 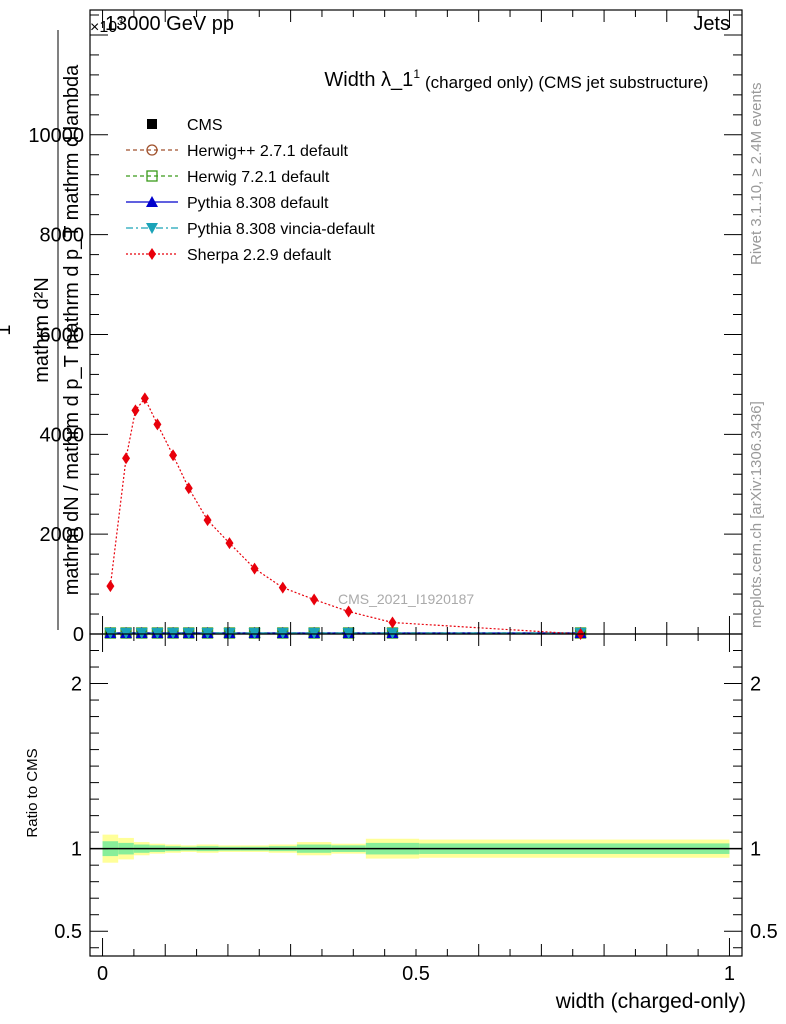 I want to click on chart-title: Width λ_11, so click(x=372, y=79).